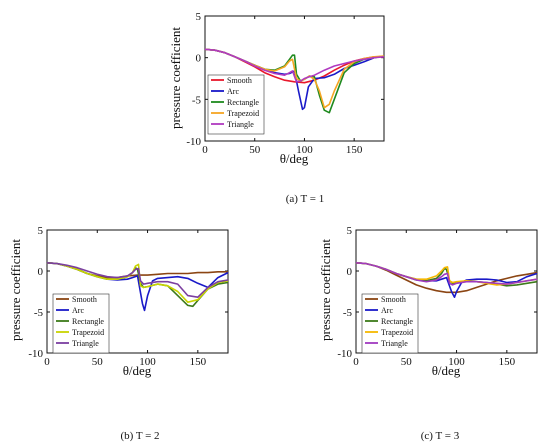 The image size is (550, 448). What do you see at coordinates (139, 436) in the screenshot?
I see `caption: (b) T = 2` at bounding box center [139, 436].